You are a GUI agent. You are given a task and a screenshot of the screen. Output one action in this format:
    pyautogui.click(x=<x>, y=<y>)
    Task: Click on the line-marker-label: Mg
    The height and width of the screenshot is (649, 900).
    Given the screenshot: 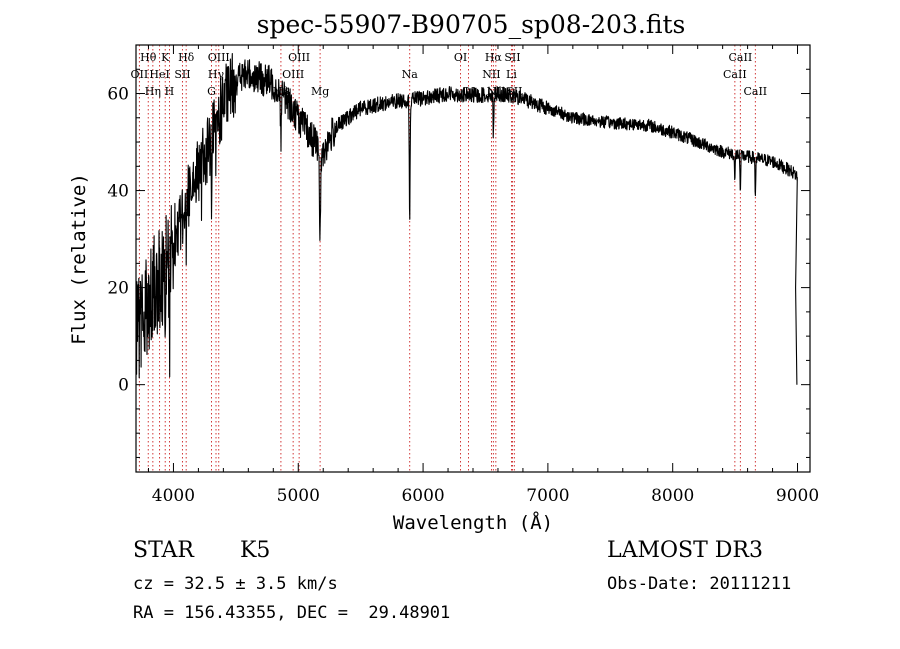 What is the action you would take?
    pyautogui.click(x=320, y=91)
    